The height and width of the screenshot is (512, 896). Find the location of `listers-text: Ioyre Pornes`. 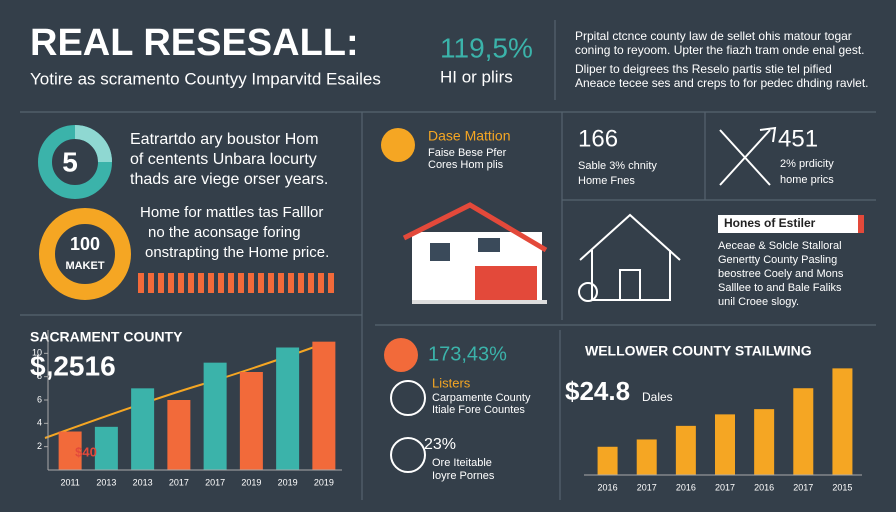

listers-text: Ioyre Pornes is located at coordinates (463, 476).